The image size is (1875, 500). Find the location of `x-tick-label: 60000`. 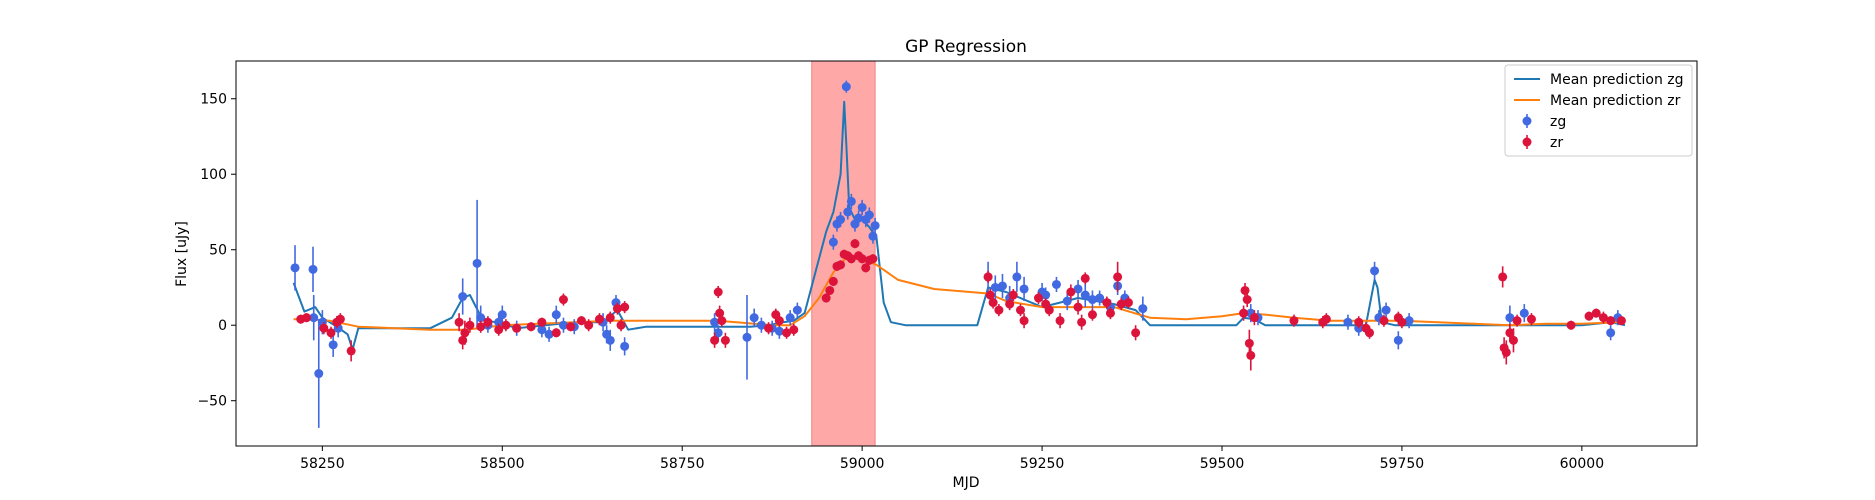

x-tick-label: 60000 is located at coordinates (1582, 464).